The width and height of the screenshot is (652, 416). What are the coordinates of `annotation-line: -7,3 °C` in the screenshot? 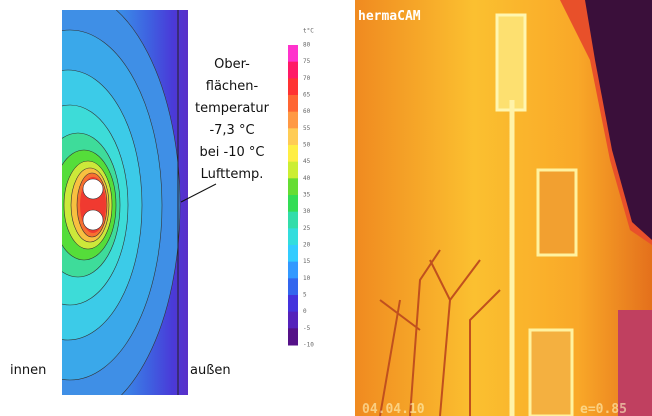 It's located at (231, 130).